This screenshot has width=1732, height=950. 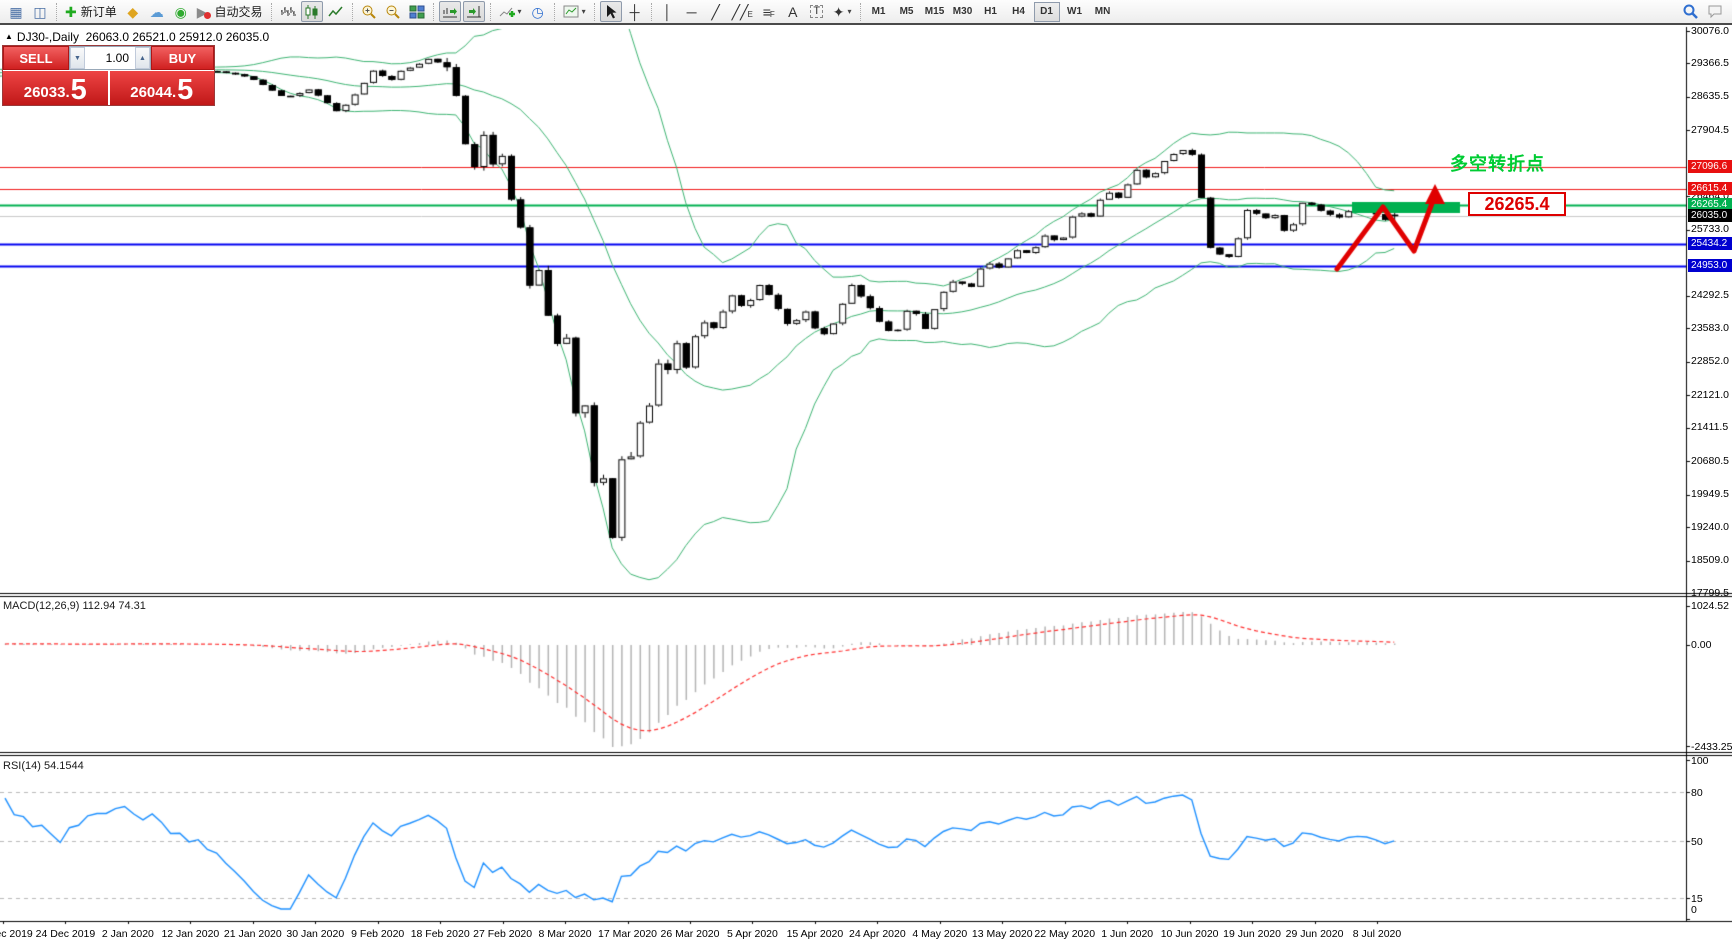 What do you see at coordinates (1377, 934) in the screenshot?
I see `date-axis-label: 8 Jul 2020` at bounding box center [1377, 934].